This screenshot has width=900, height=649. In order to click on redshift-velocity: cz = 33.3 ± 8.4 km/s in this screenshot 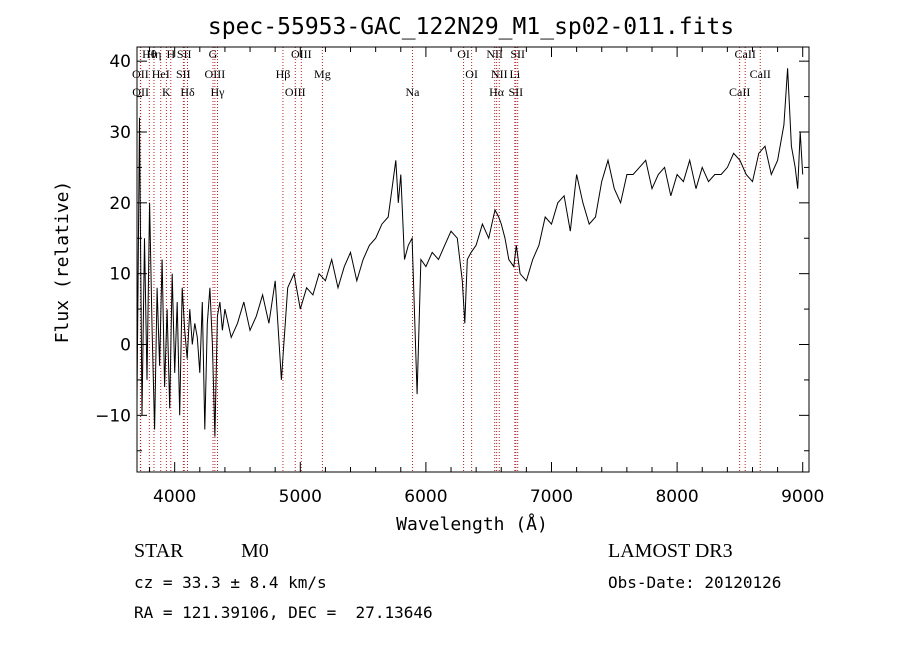, I will do `click(230, 582)`.